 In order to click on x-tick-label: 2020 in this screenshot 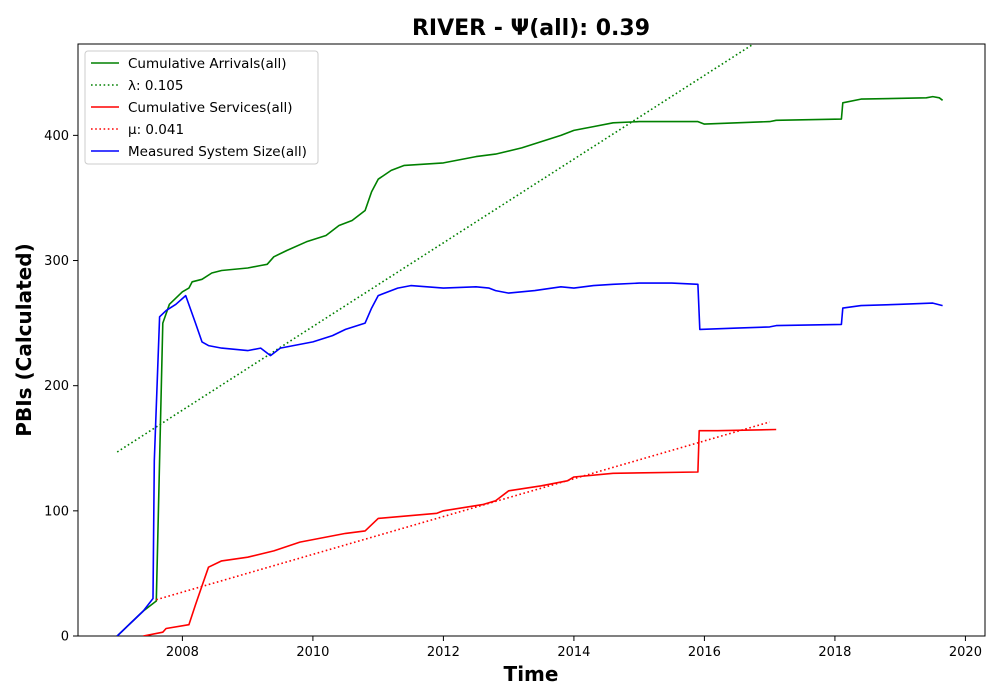, I will do `click(965, 652)`.